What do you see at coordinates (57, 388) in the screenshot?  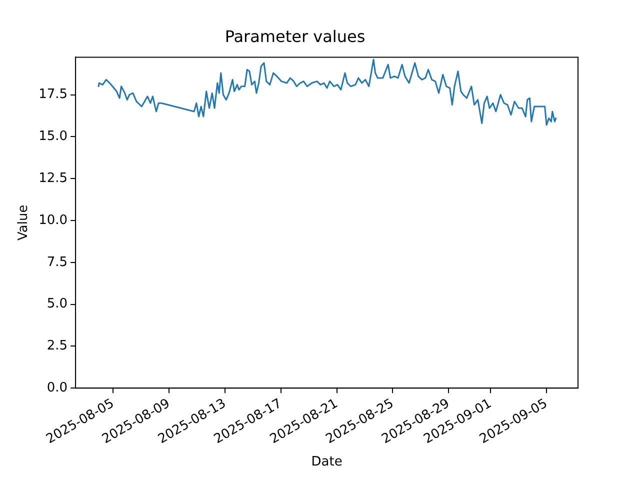 I see `y-tick-label: 0.0` at bounding box center [57, 388].